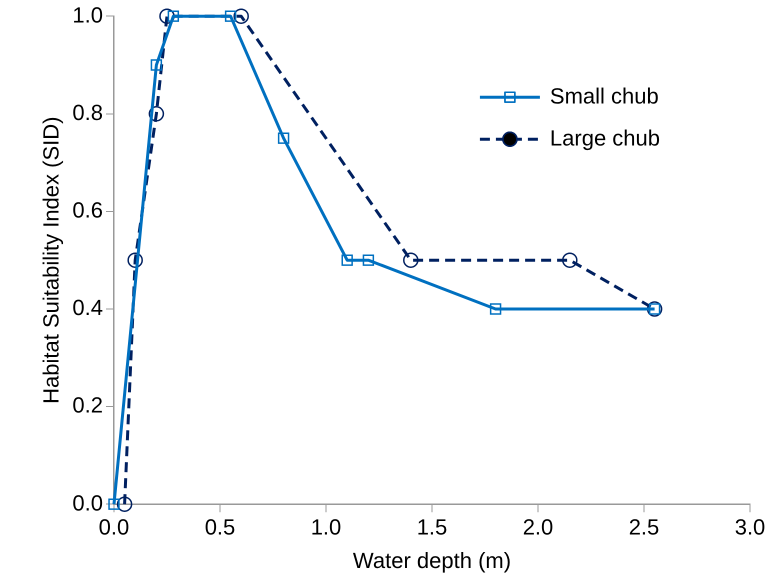  I want to click on y-tick-label: 1.0, so click(87, 15).